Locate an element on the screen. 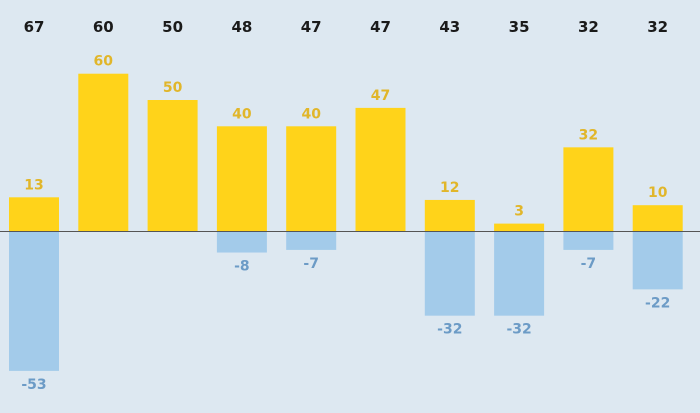  top-total-label-6: 43 is located at coordinates (449, 27).